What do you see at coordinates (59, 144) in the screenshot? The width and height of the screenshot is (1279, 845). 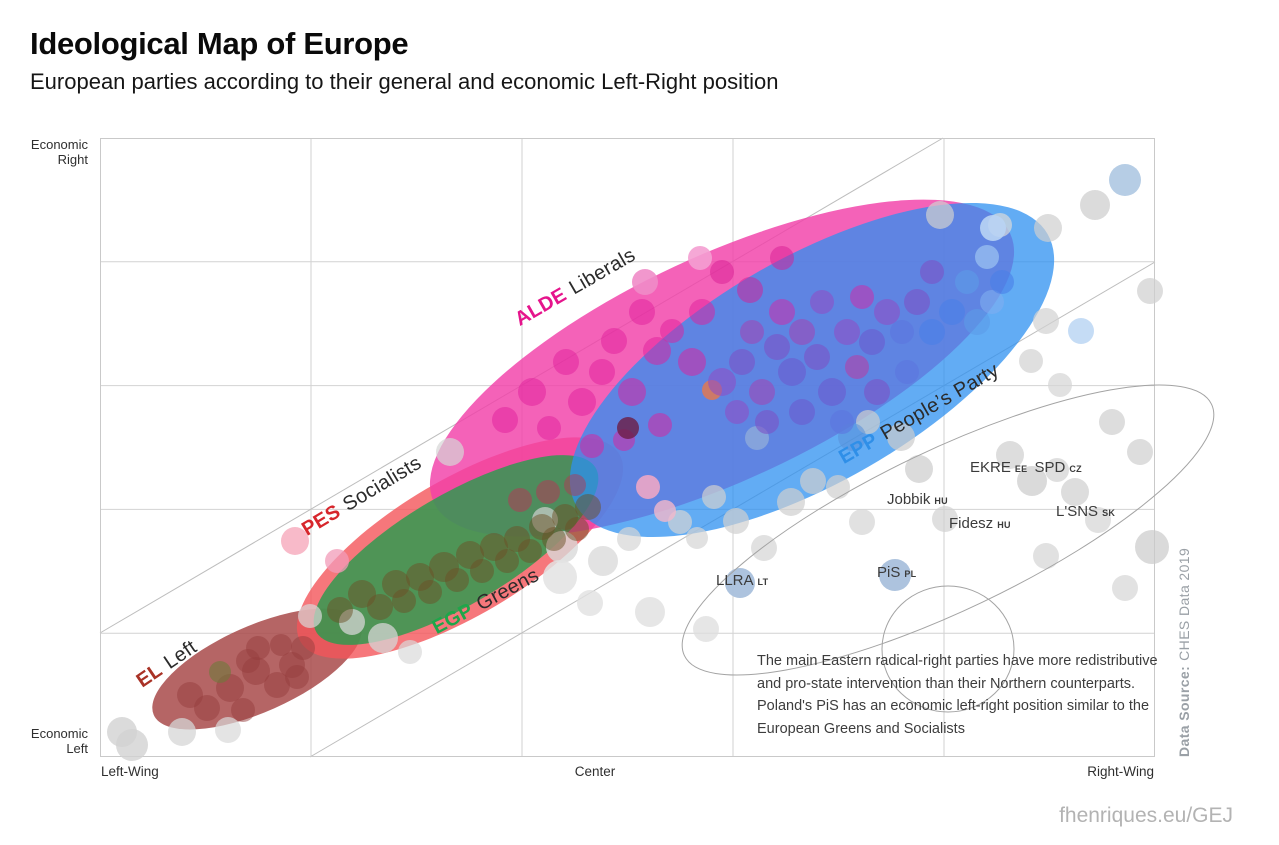 I see `y-axis-label-top-line1: Economic` at bounding box center [59, 144].